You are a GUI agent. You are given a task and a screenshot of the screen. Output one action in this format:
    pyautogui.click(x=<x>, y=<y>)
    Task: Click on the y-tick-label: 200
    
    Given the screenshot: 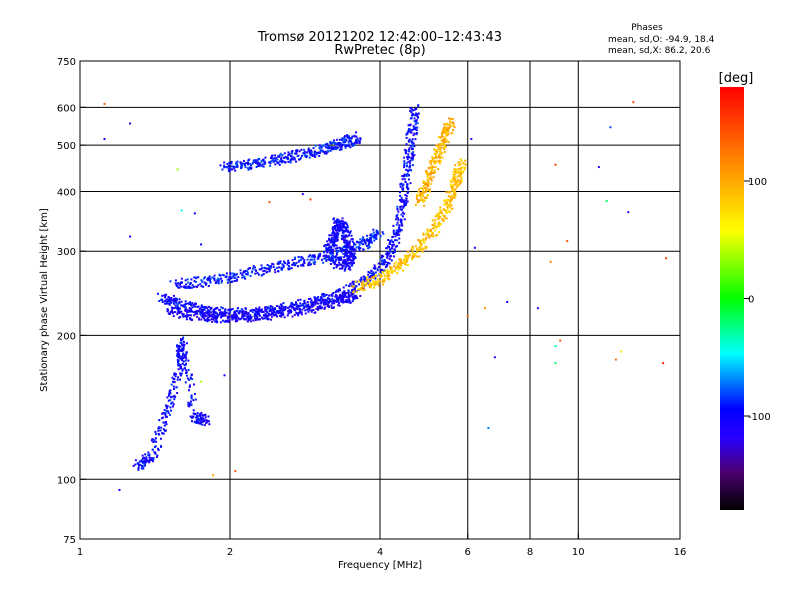 What is the action you would take?
    pyautogui.click(x=66, y=336)
    